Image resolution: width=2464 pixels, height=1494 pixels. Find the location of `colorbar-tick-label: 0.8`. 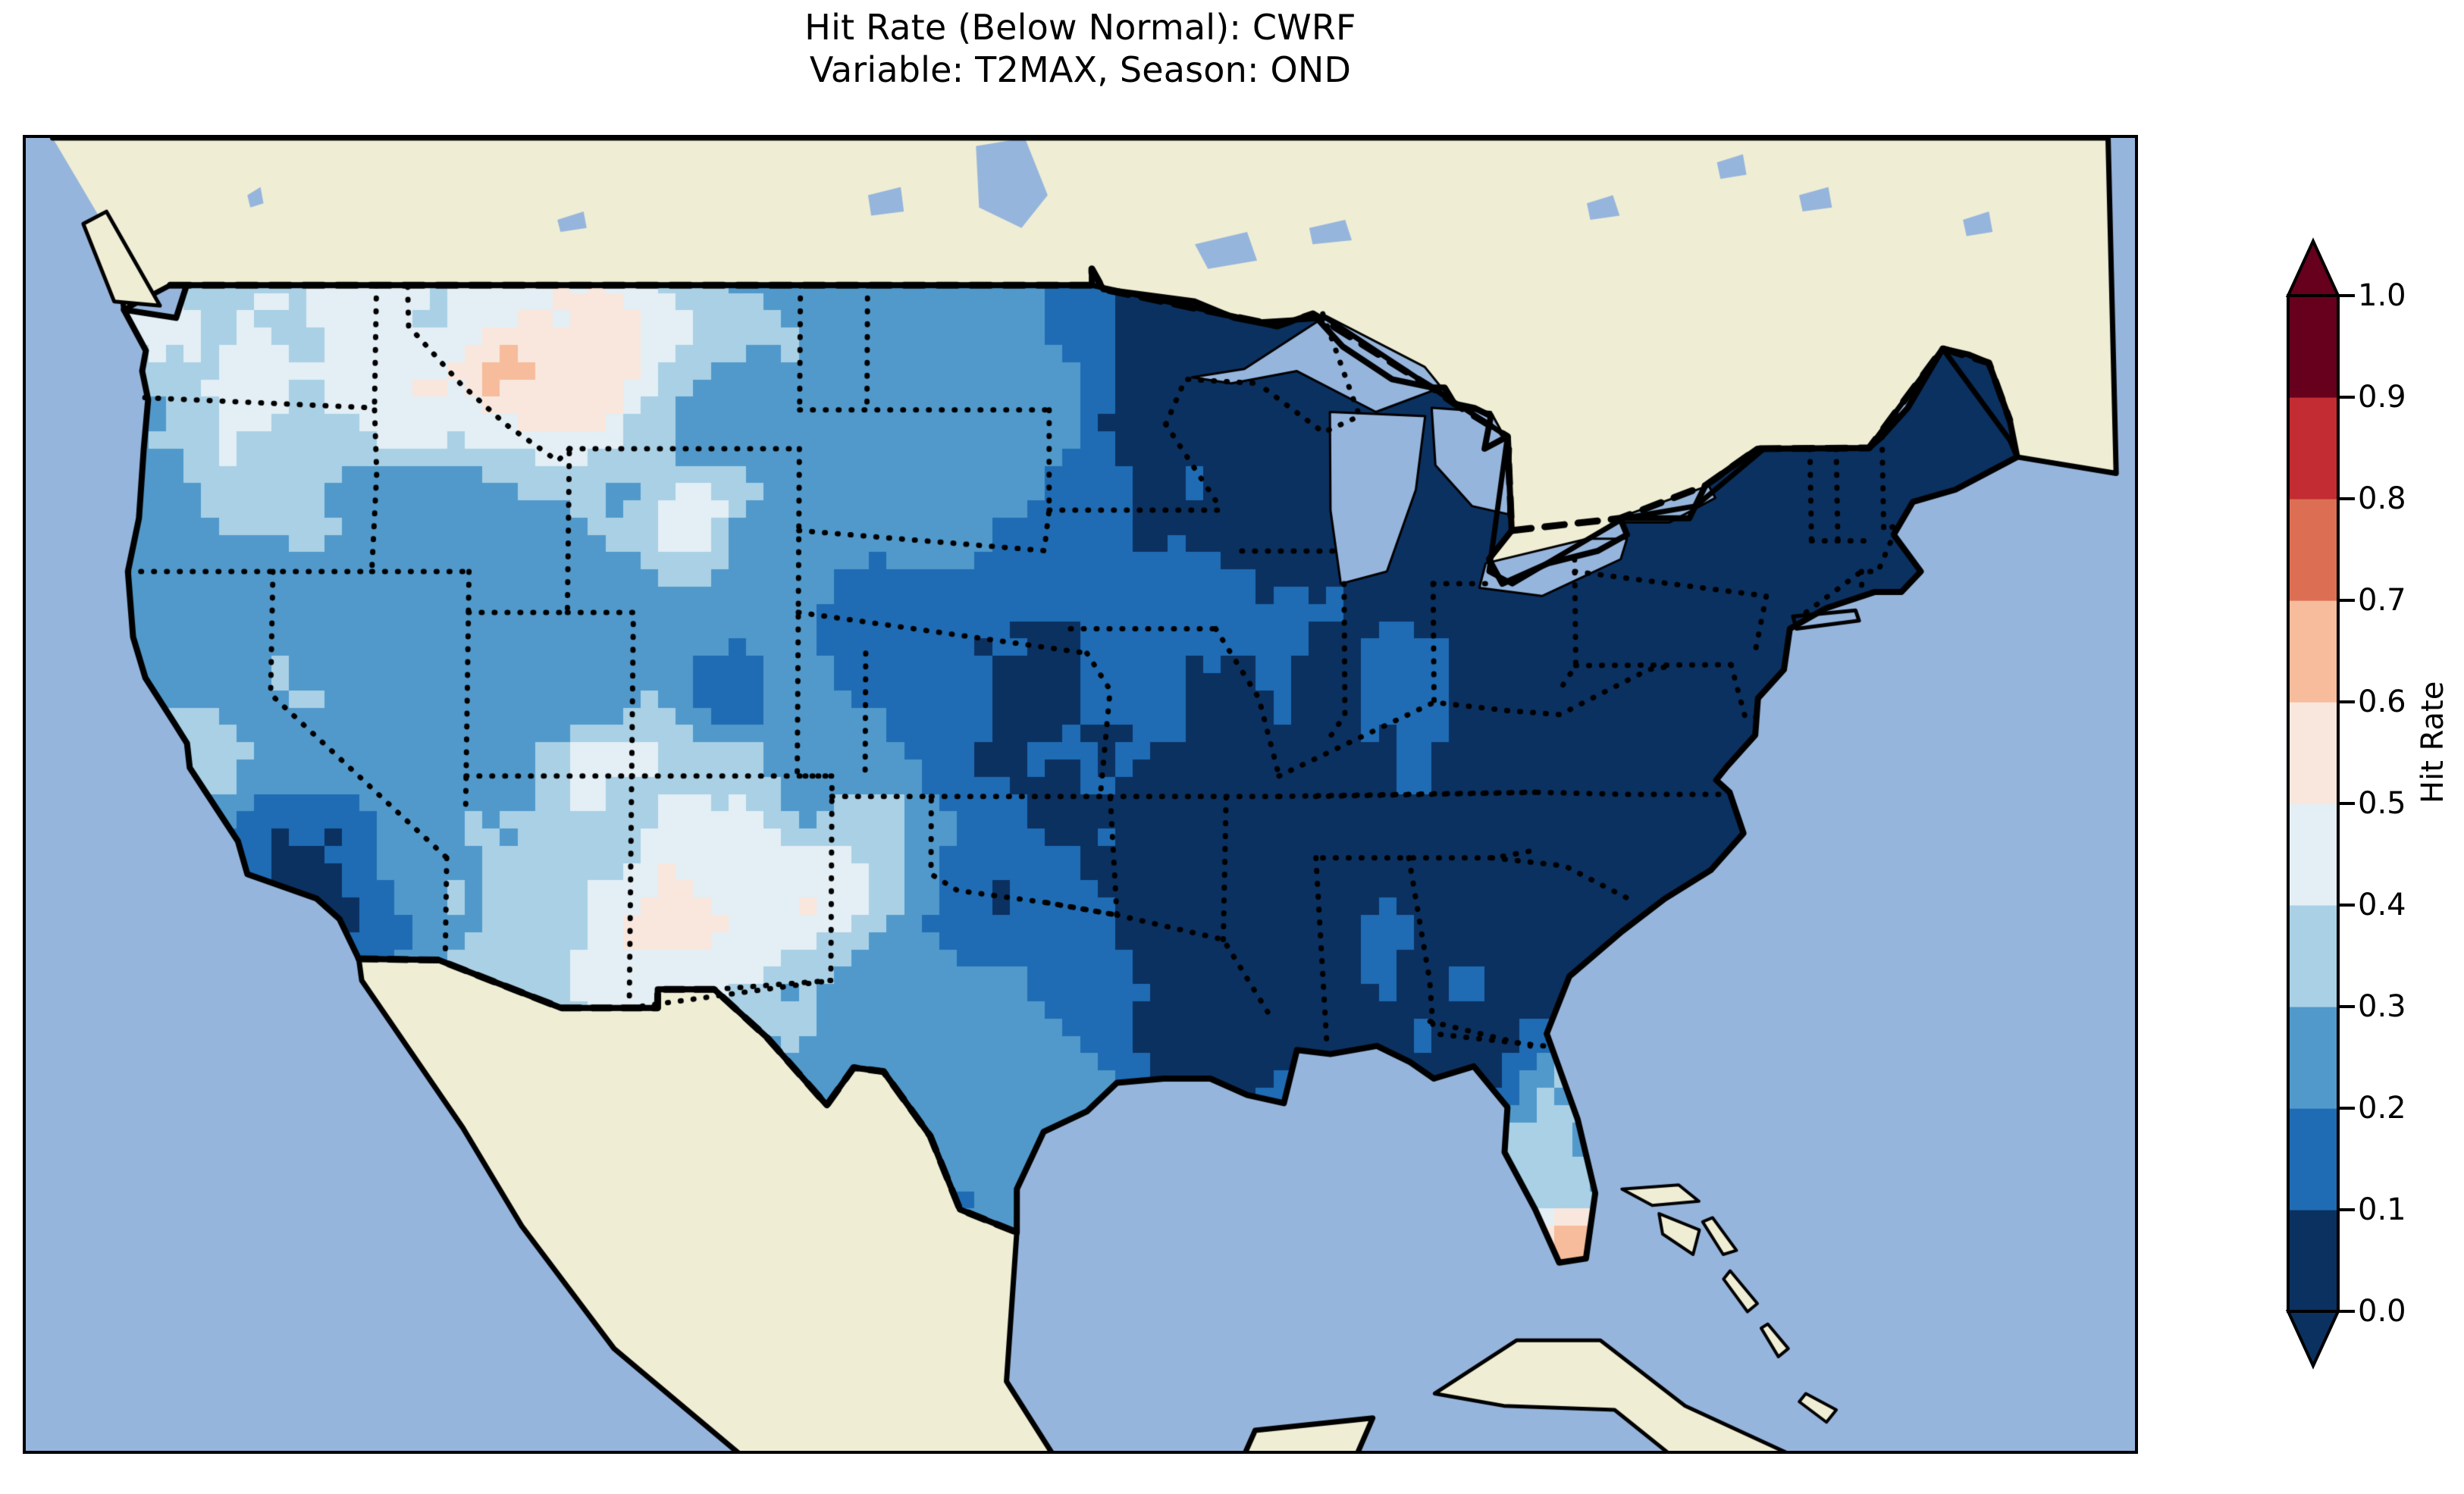

colorbar-tick-label: 0.8 is located at coordinates (2382, 498).